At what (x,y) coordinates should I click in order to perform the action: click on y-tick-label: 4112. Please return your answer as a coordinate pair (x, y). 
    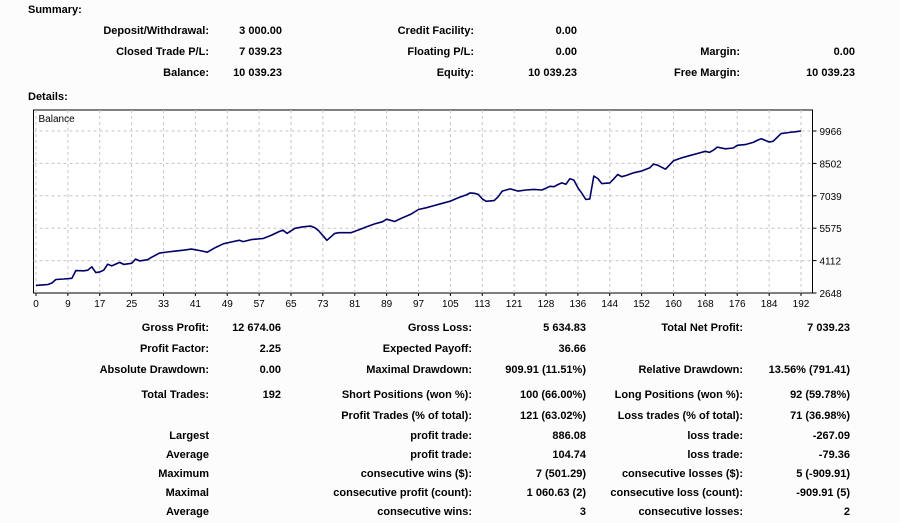
    Looking at the image, I should click on (831, 262).